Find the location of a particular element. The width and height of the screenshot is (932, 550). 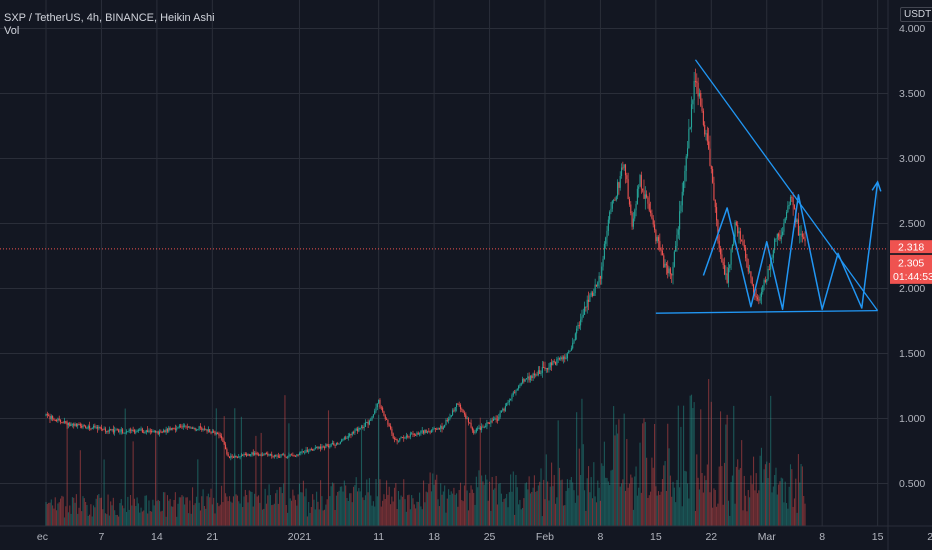

last-price-tag: 2.318 is located at coordinates (911, 247).